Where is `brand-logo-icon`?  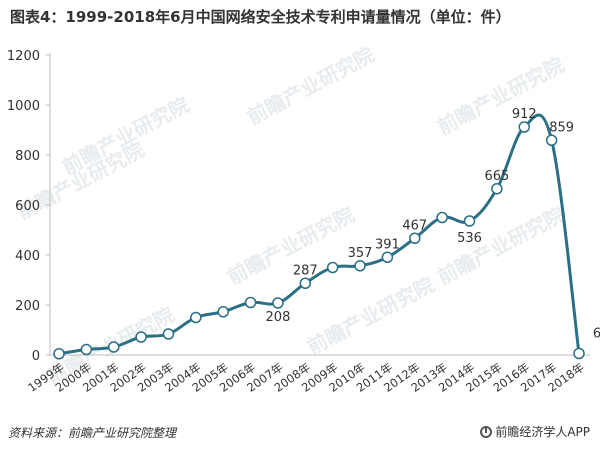 brand-logo-icon is located at coordinates (486, 431).